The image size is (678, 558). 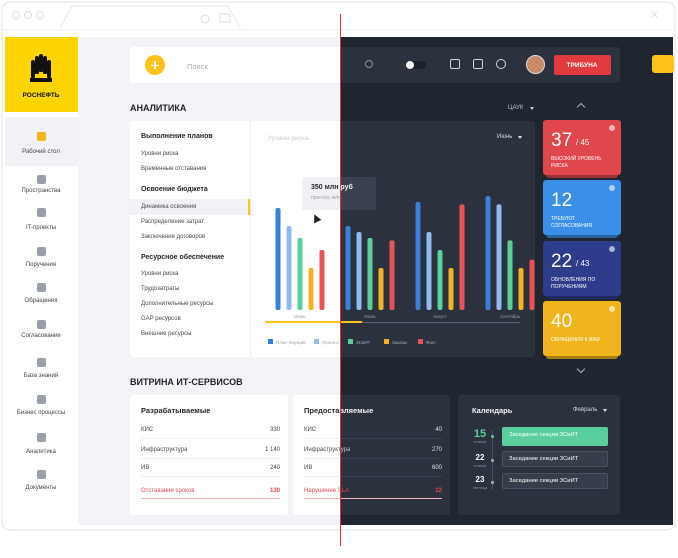 What do you see at coordinates (416, 65) in the screenshot?
I see `theme-toggle` at bounding box center [416, 65].